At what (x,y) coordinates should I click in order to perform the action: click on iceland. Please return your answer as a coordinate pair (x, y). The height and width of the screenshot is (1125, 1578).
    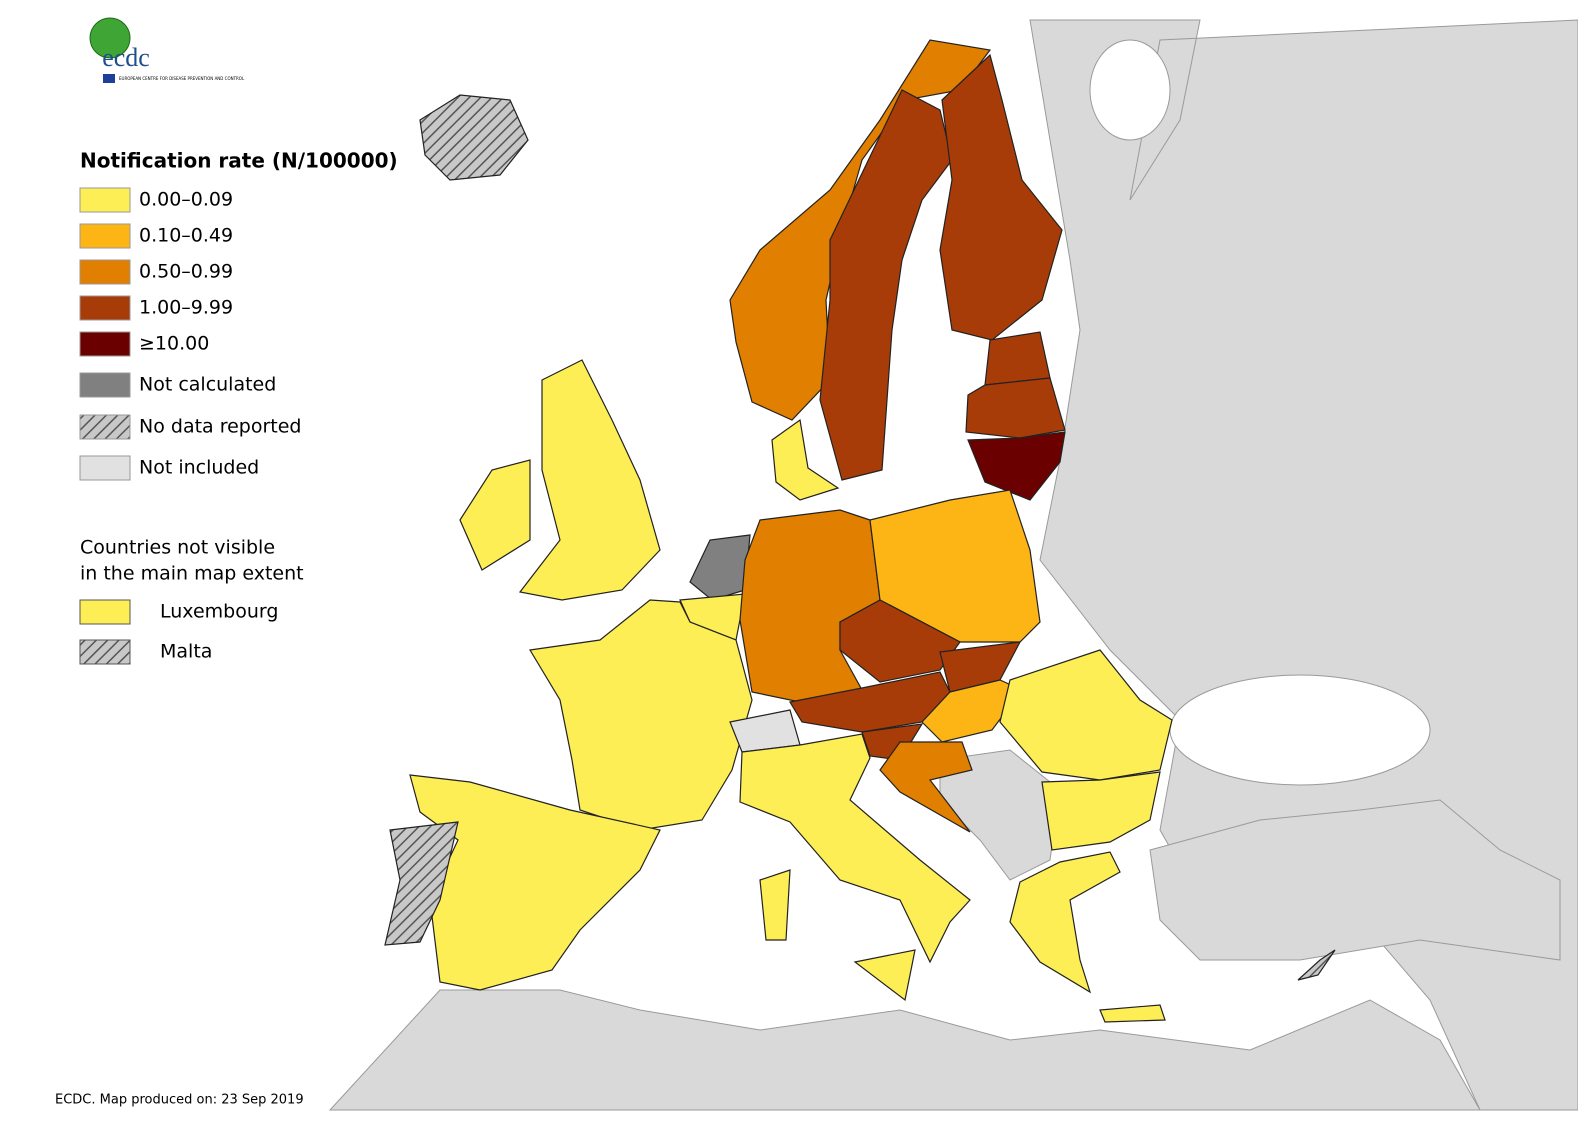
    Looking at the image, I should click on (474, 137).